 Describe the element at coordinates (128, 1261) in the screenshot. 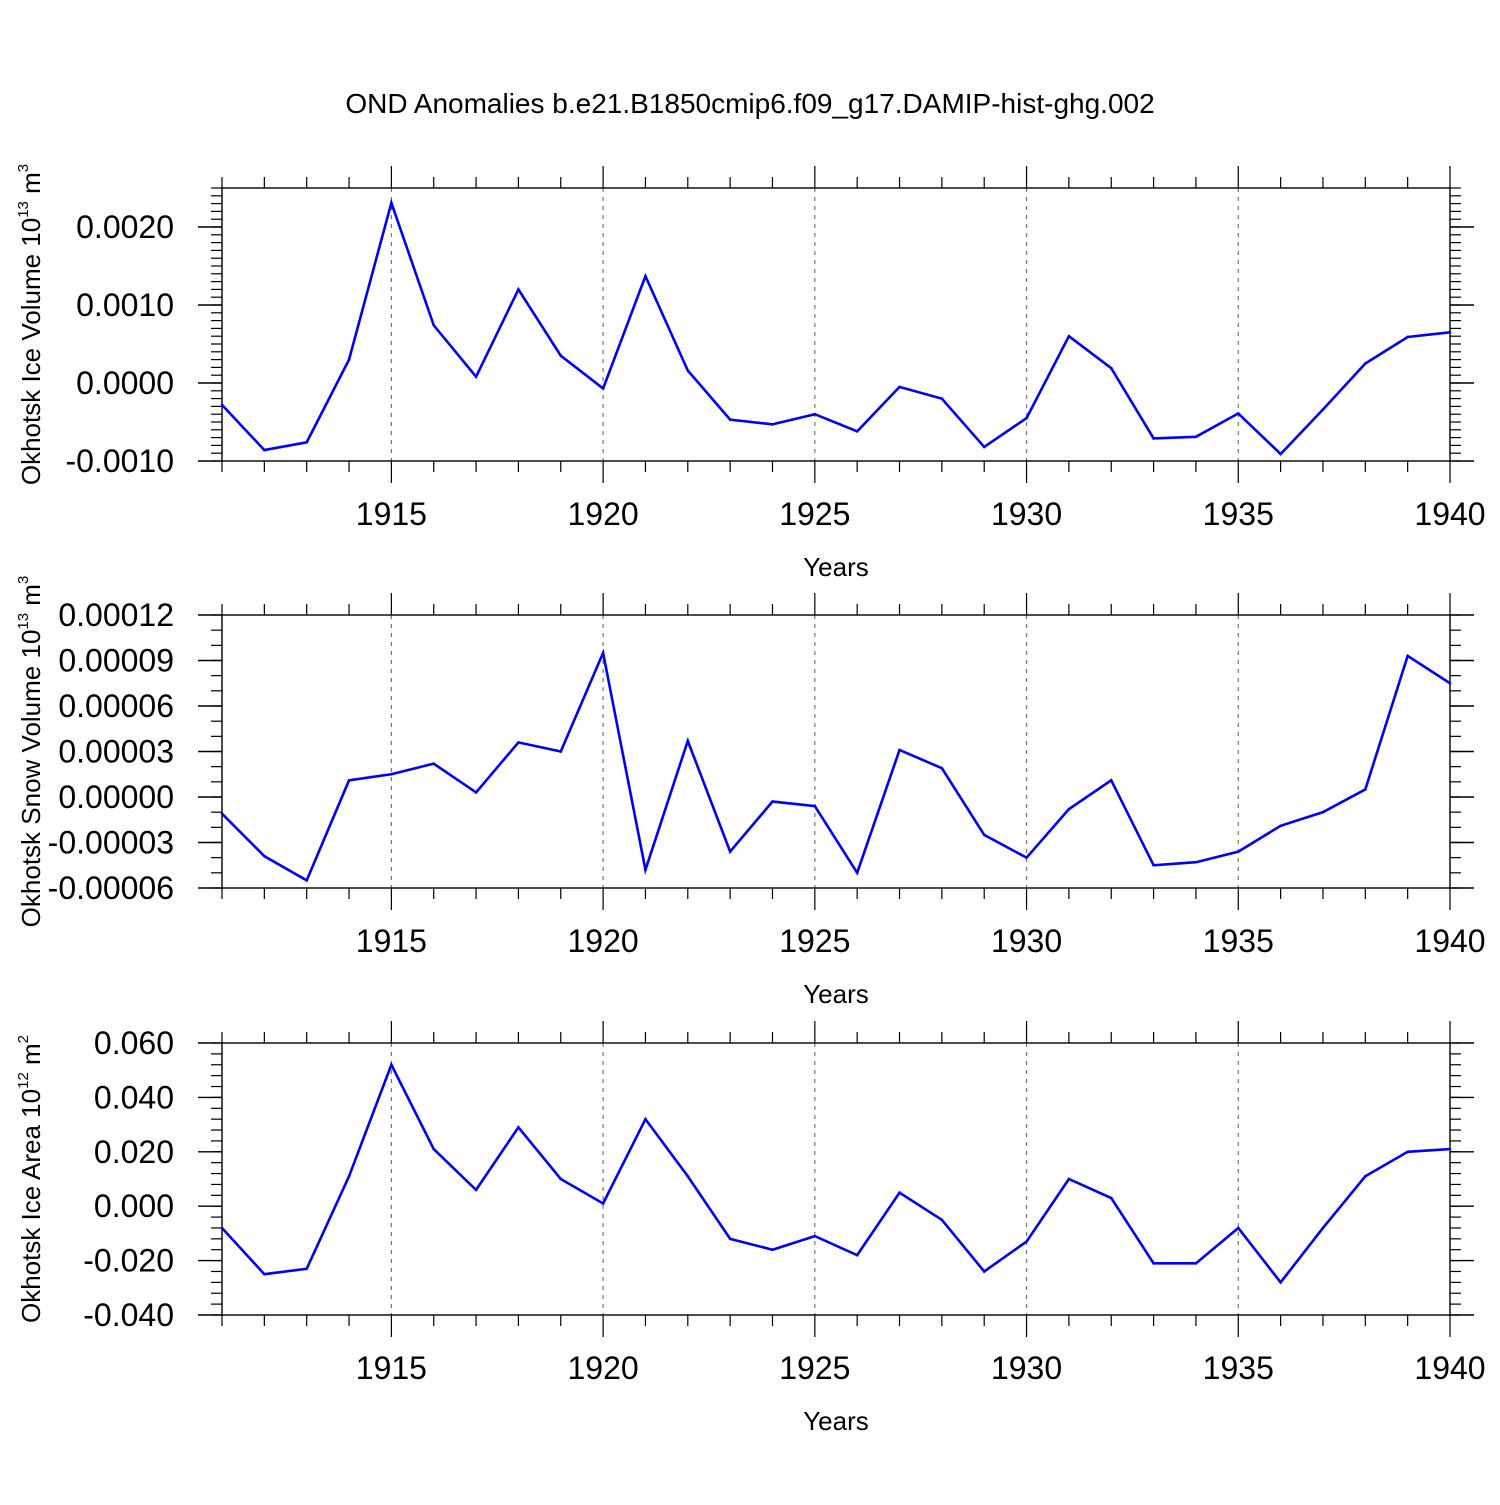

I see `y-tick-label: -0.020` at that location.